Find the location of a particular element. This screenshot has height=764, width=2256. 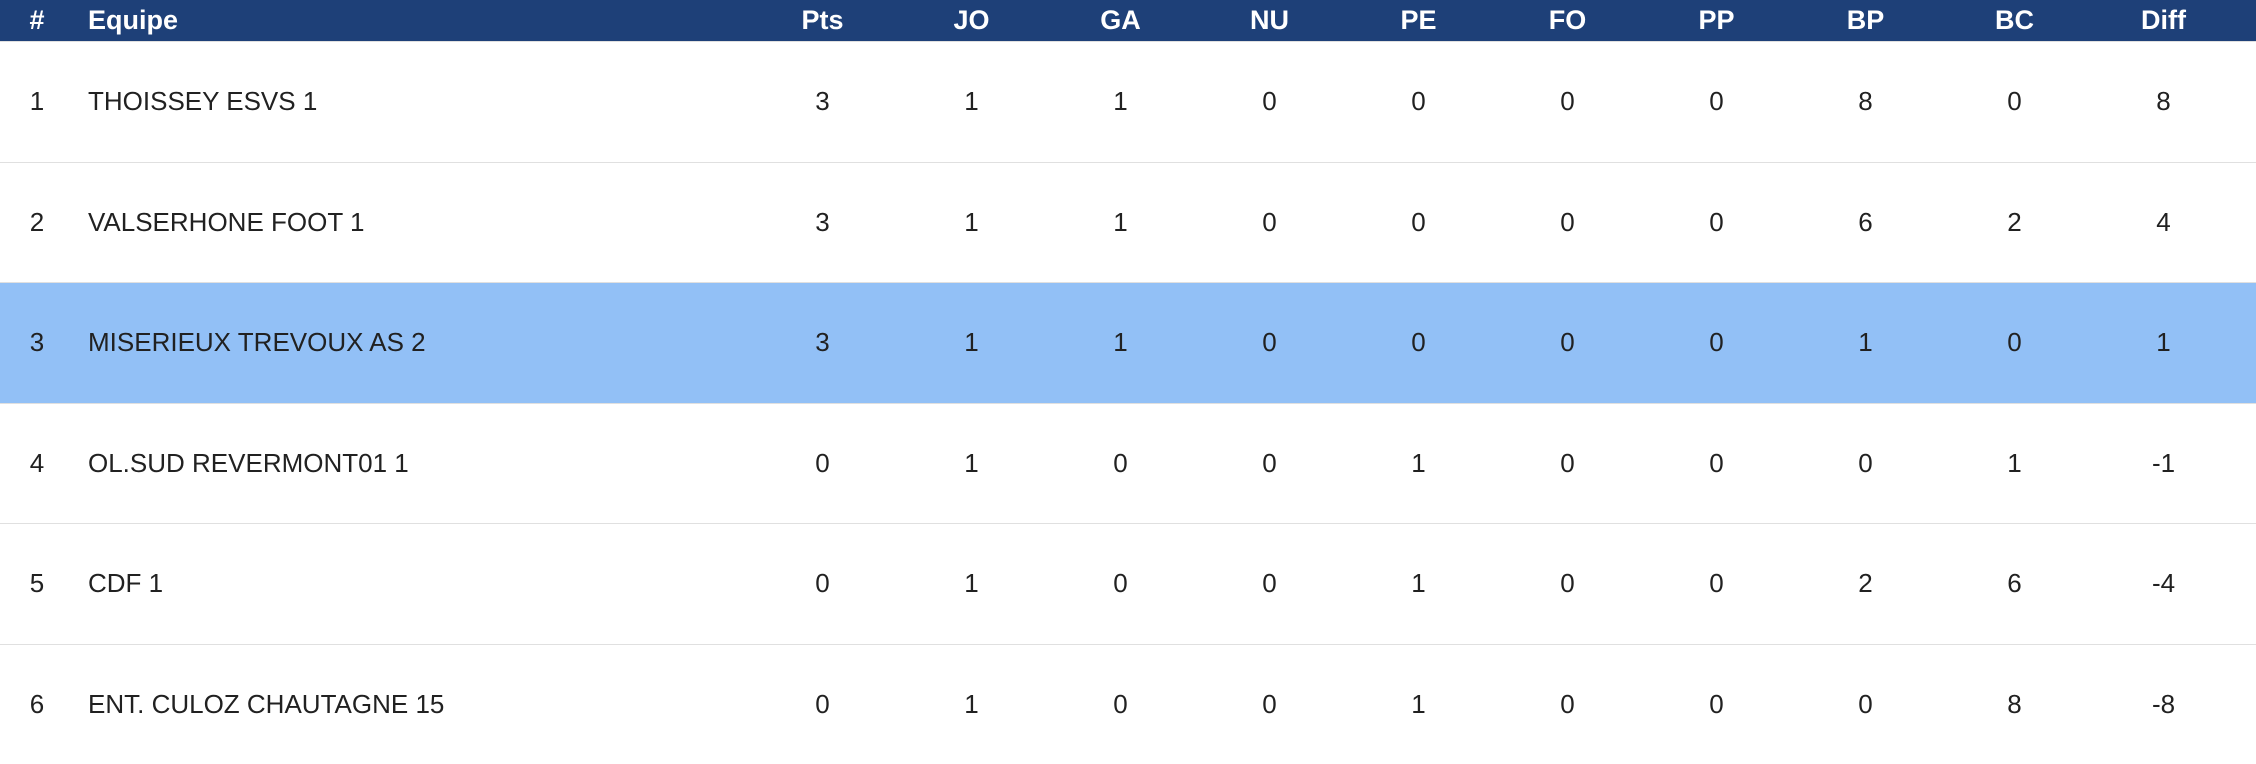

col-header-bc: BC is located at coordinates (2014, 20).